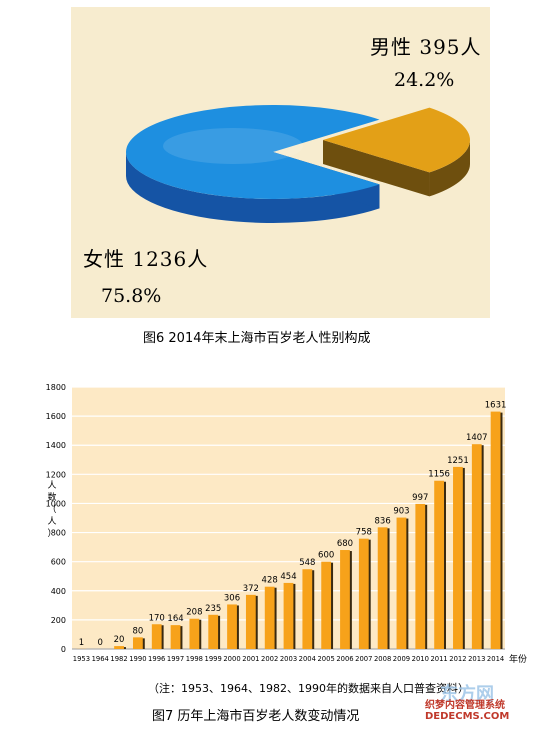  What do you see at coordinates (137, 631) in the screenshot?
I see `bar-data-label: 80` at bounding box center [137, 631].